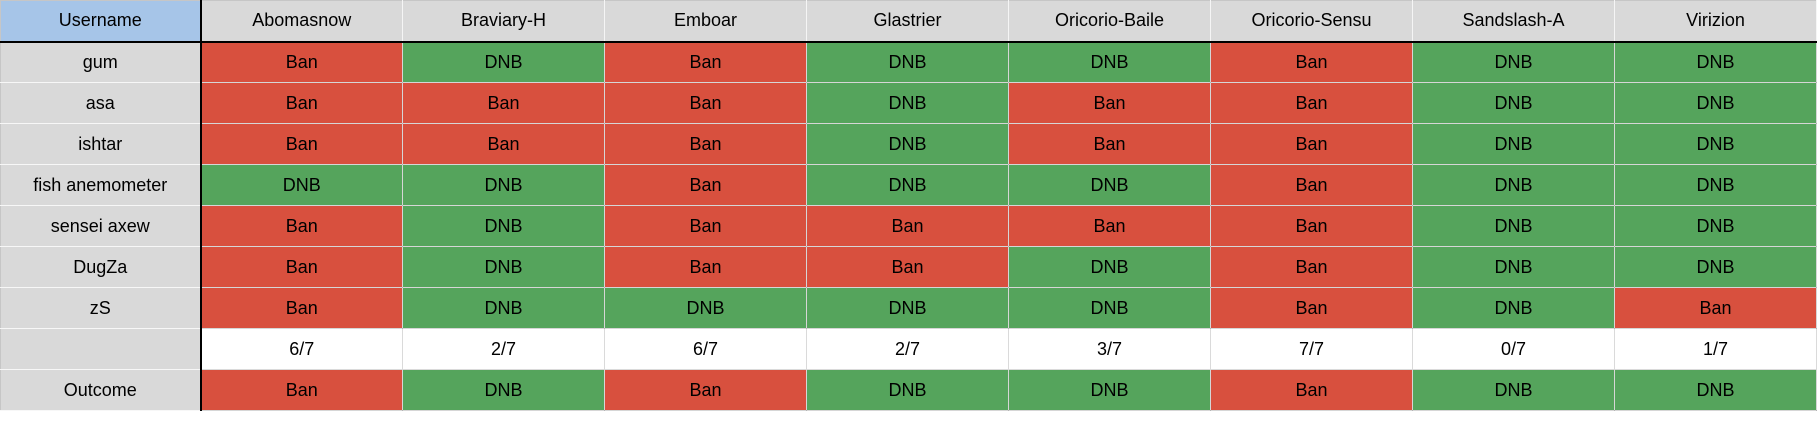 This screenshot has width=1820, height=422. I want to click on username-cell-zs: zS, so click(101, 308).